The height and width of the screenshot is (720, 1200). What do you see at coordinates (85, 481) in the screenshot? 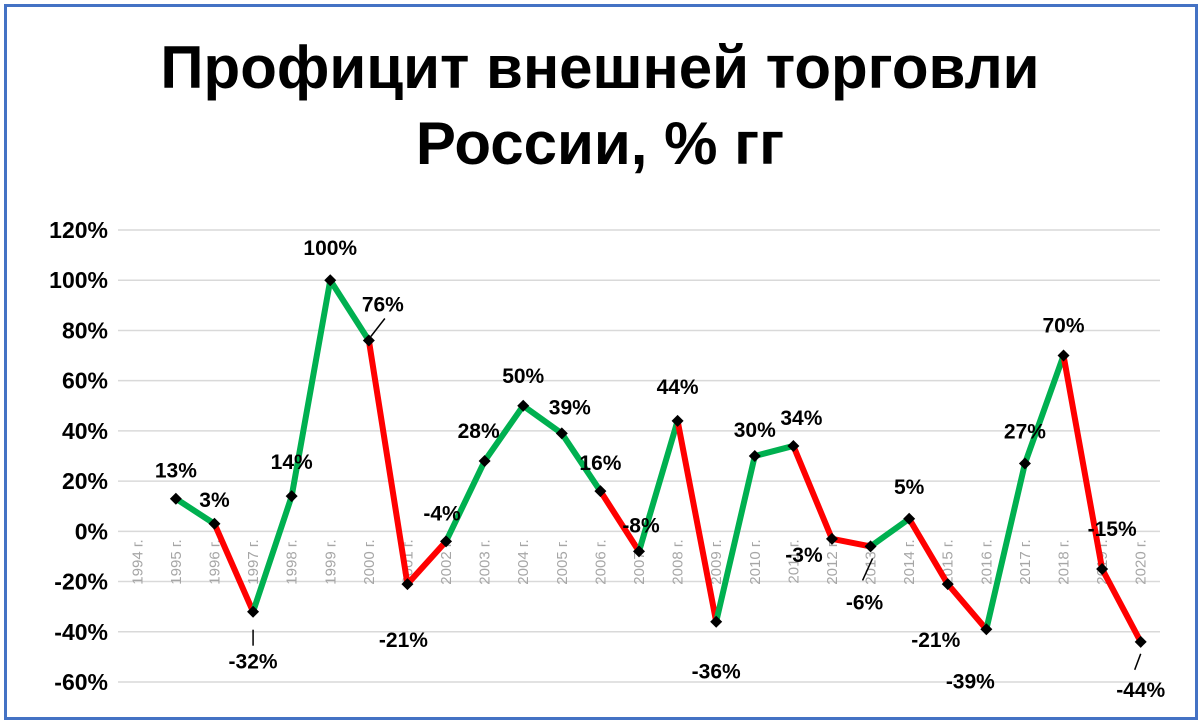
I see `y-tick-label: 20%` at bounding box center [85, 481].